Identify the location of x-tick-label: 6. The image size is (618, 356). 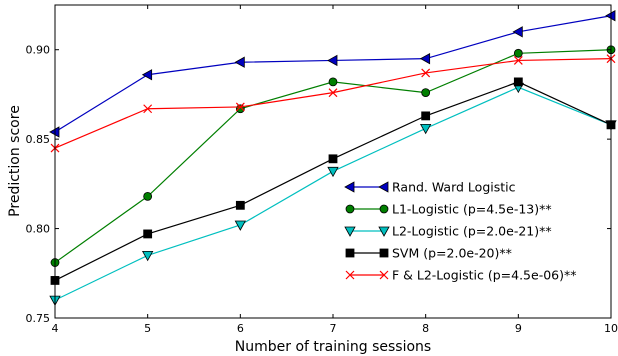
(240, 328).